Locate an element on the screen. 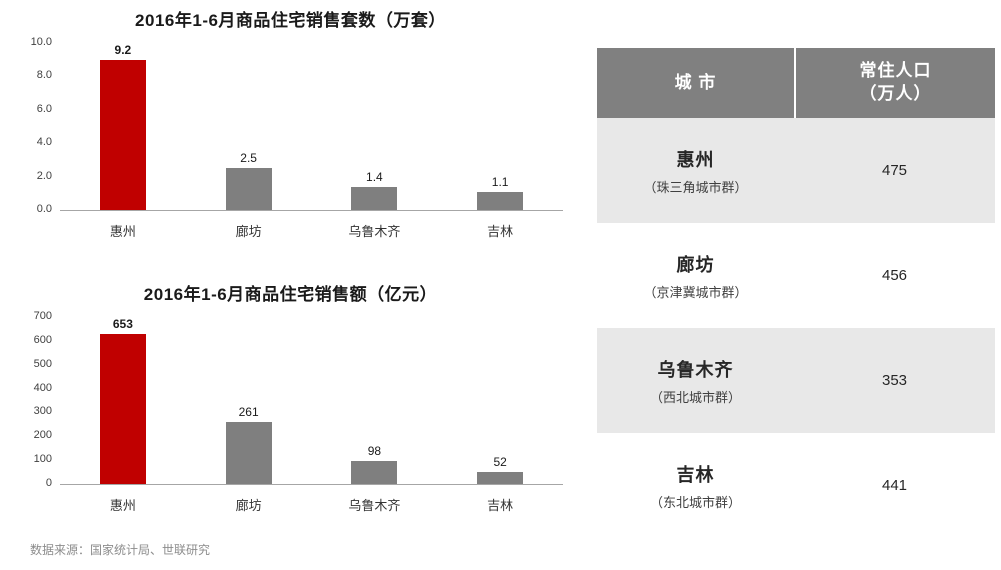  bar-value-label: 52 is located at coordinates (500, 461).